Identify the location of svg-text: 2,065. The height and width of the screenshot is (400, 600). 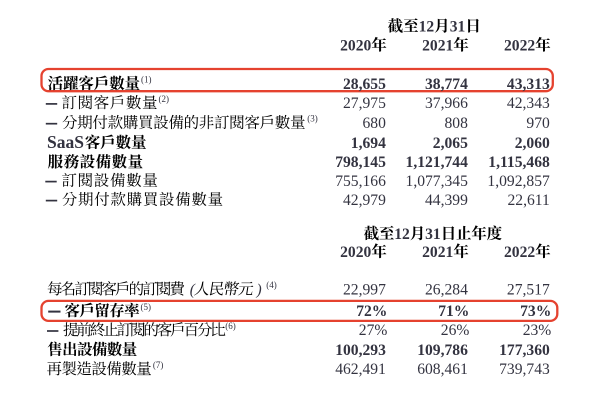
(450, 143).